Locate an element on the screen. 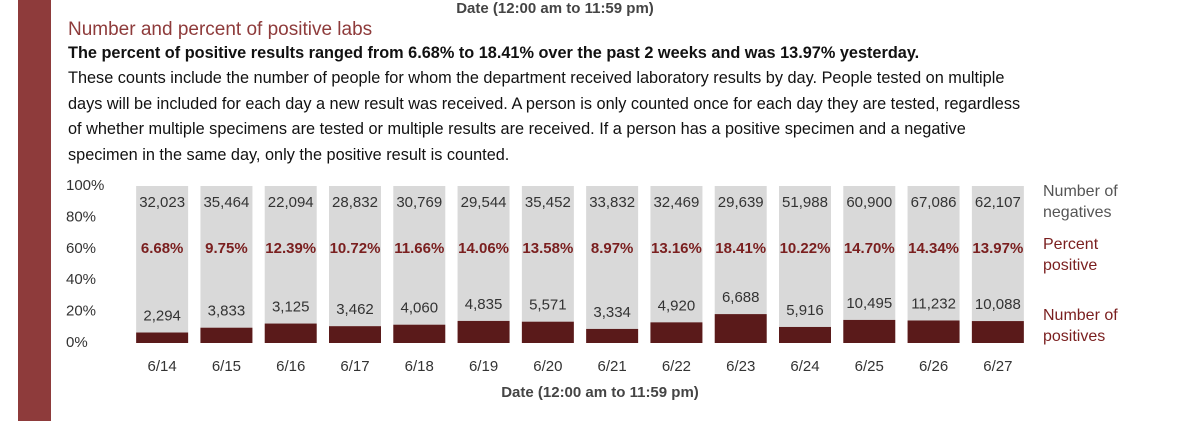 The image size is (1200, 421). negatives-label: 51,988 is located at coordinates (805, 202).